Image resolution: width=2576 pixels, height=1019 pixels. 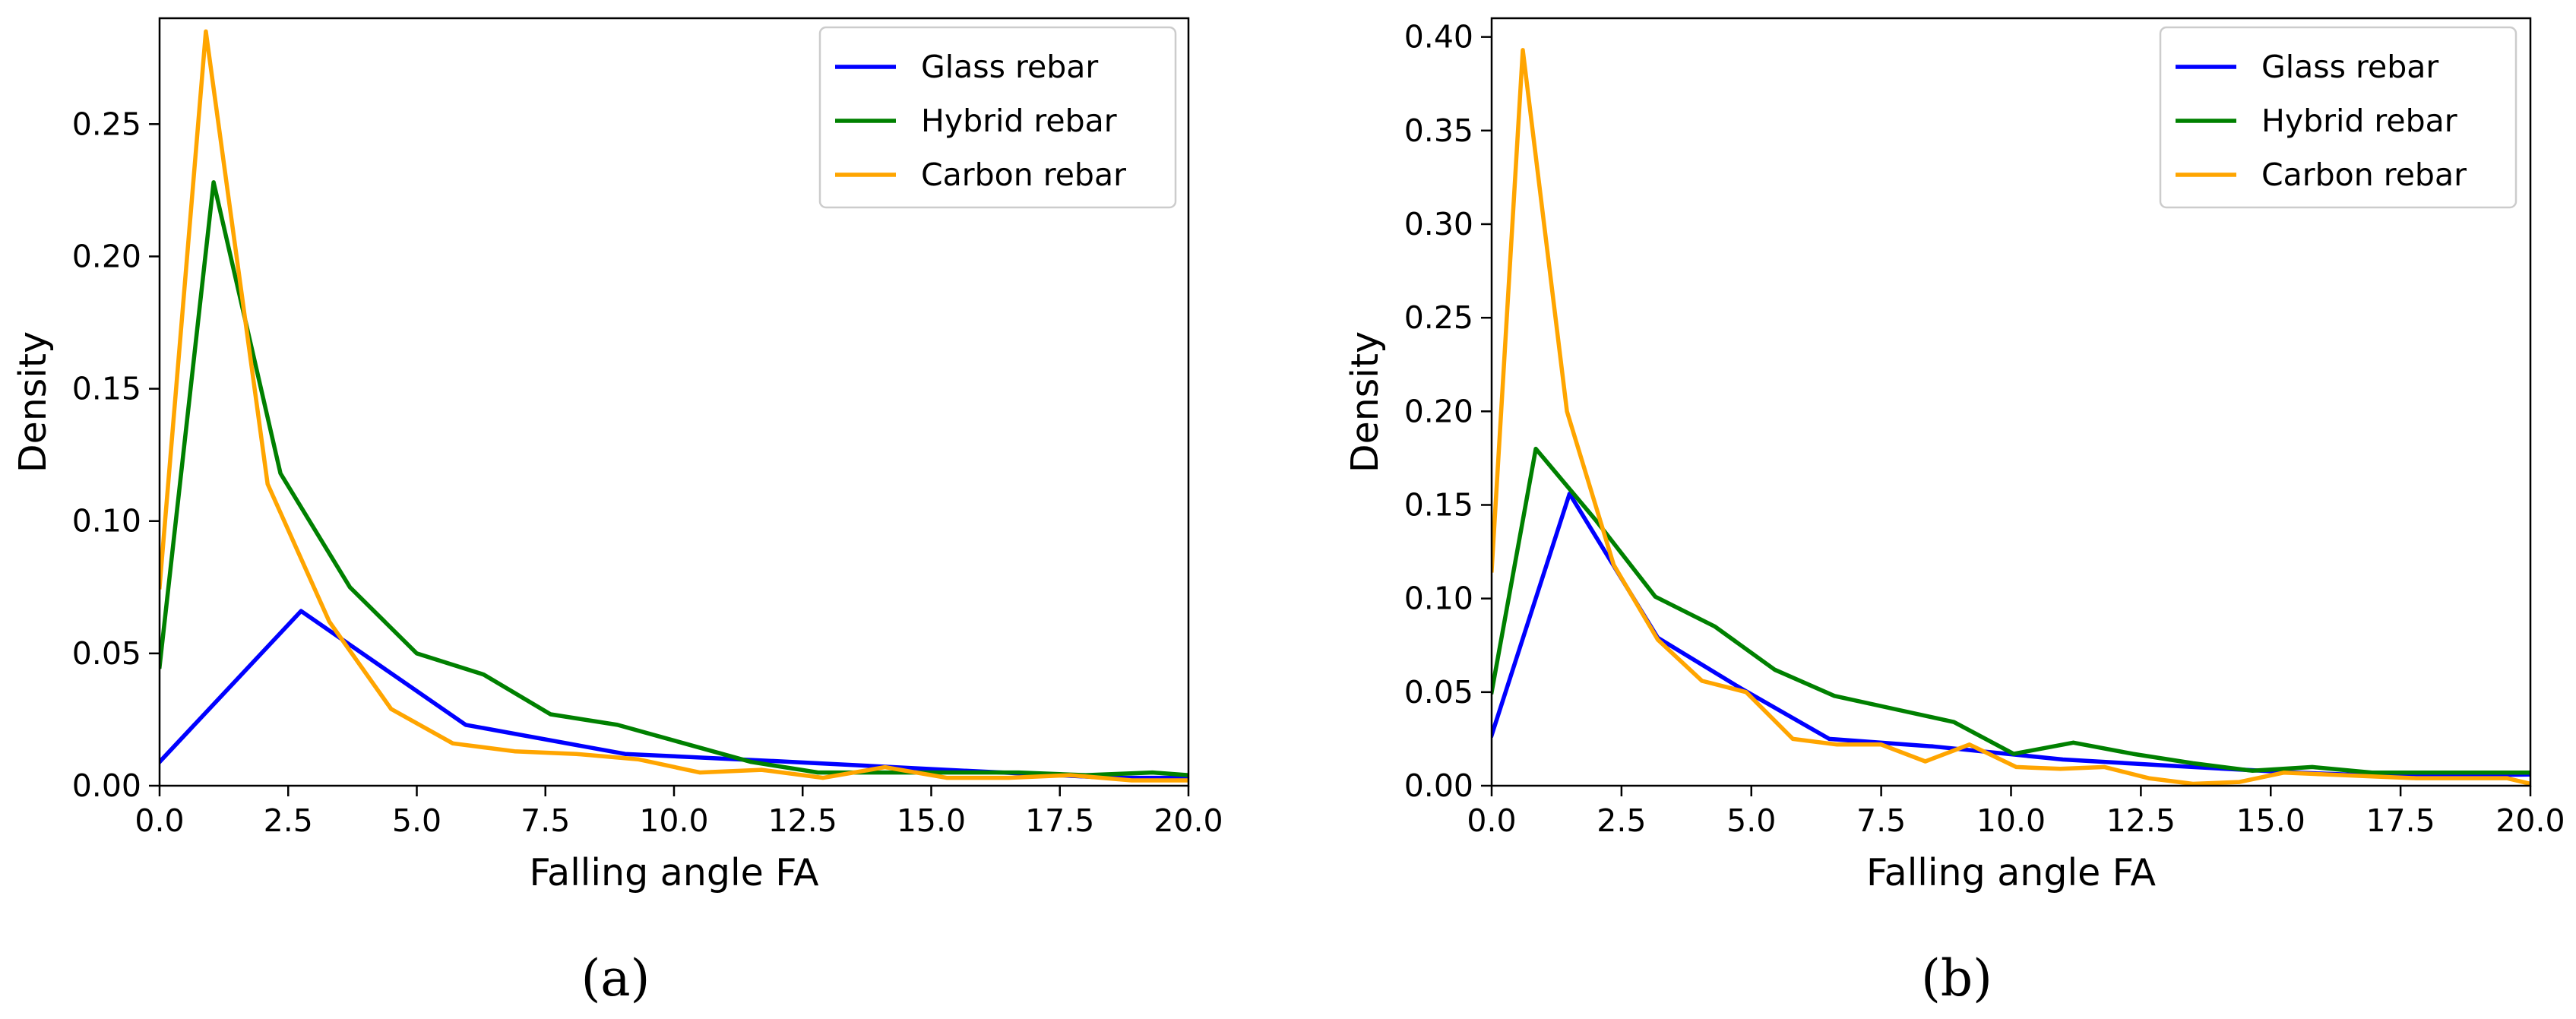 What do you see at coordinates (1881, 820) in the screenshot?
I see `chart-b-x-tick-label: 7.5` at bounding box center [1881, 820].